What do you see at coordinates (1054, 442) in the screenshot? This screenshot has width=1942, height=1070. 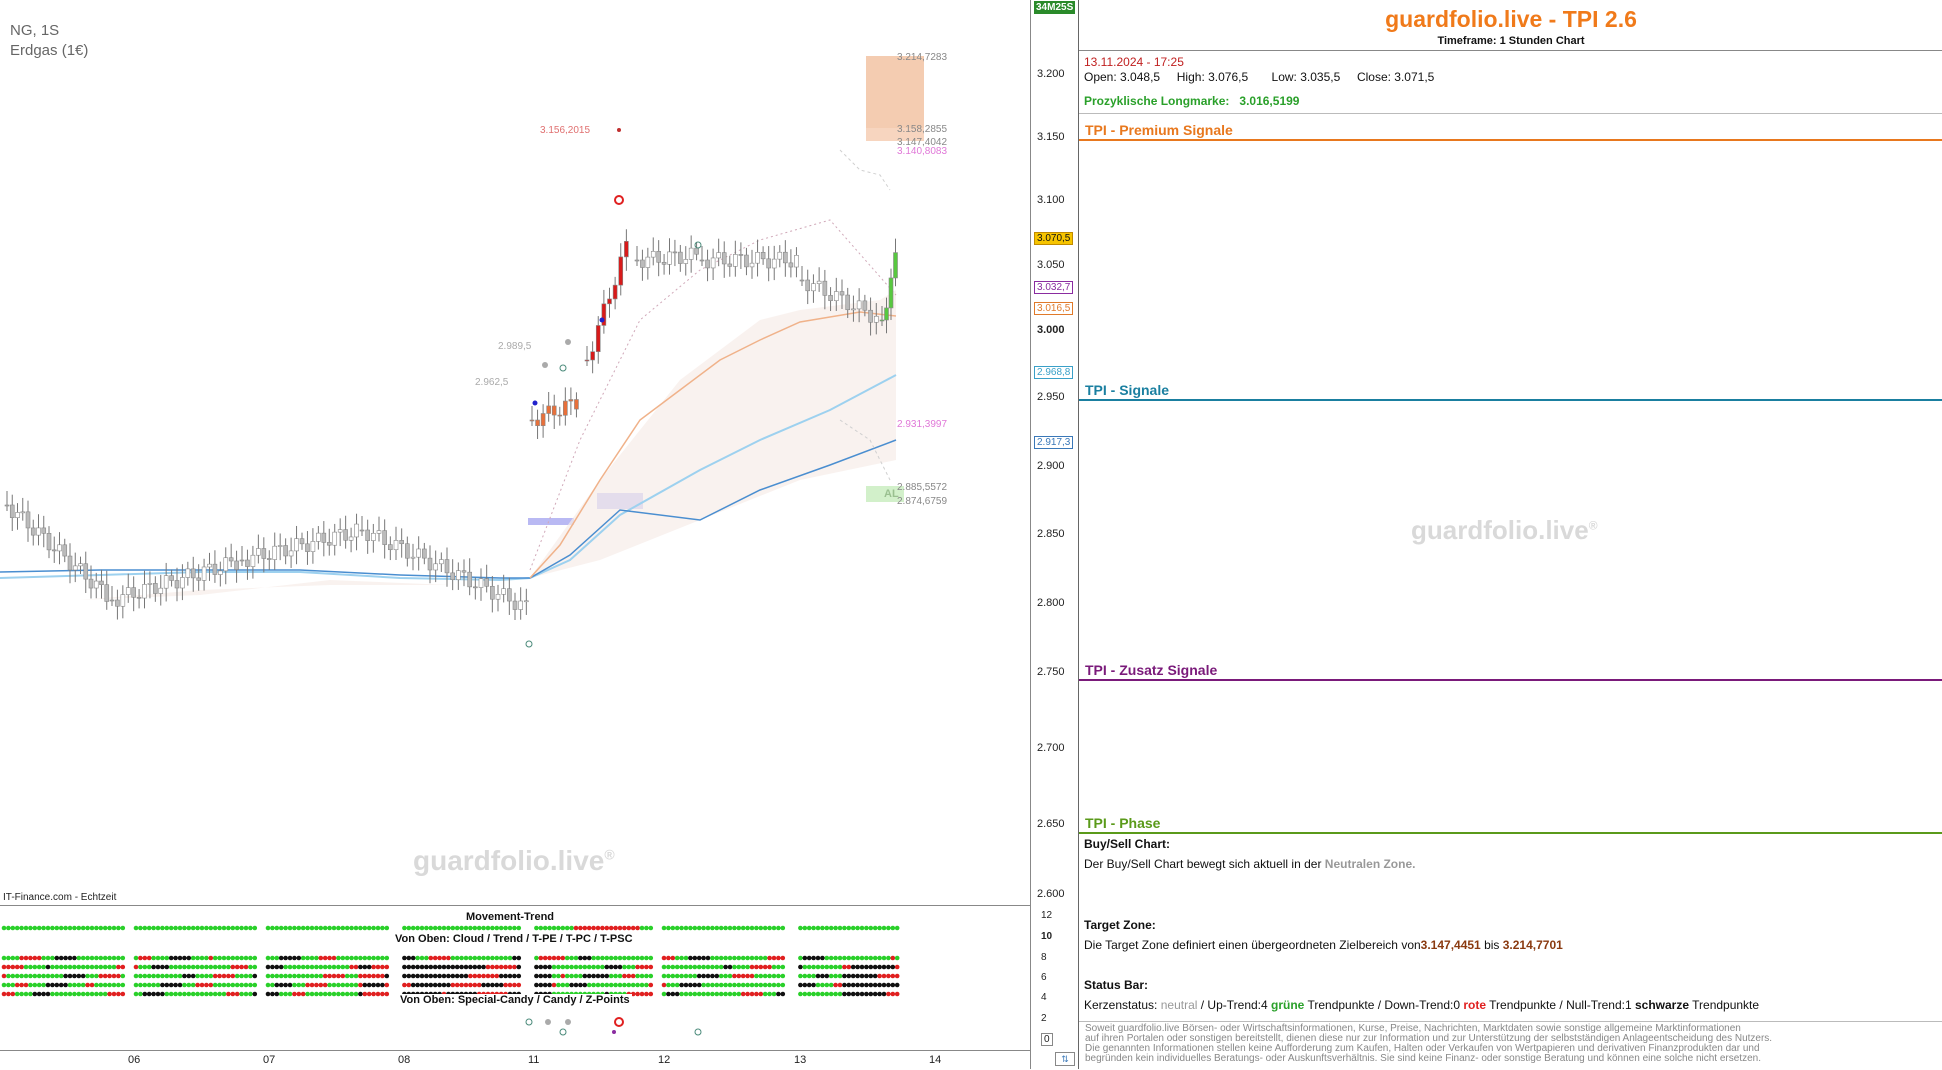 I see `y-marker: 2.917,3` at bounding box center [1054, 442].